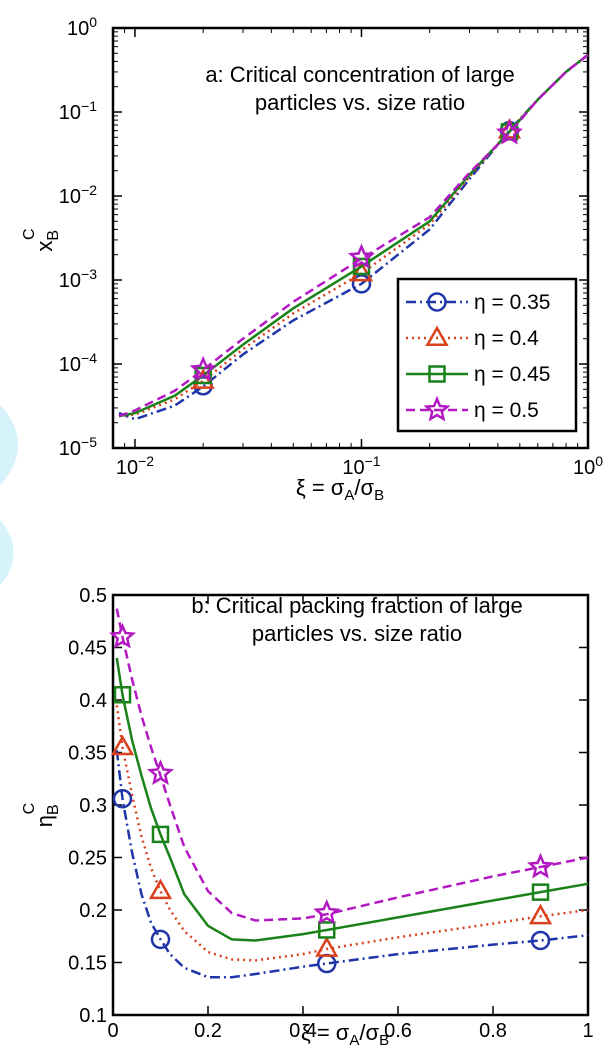 The height and width of the screenshot is (1052, 608). What do you see at coordinates (9, 495) in the screenshot?
I see `background-decoration` at bounding box center [9, 495].